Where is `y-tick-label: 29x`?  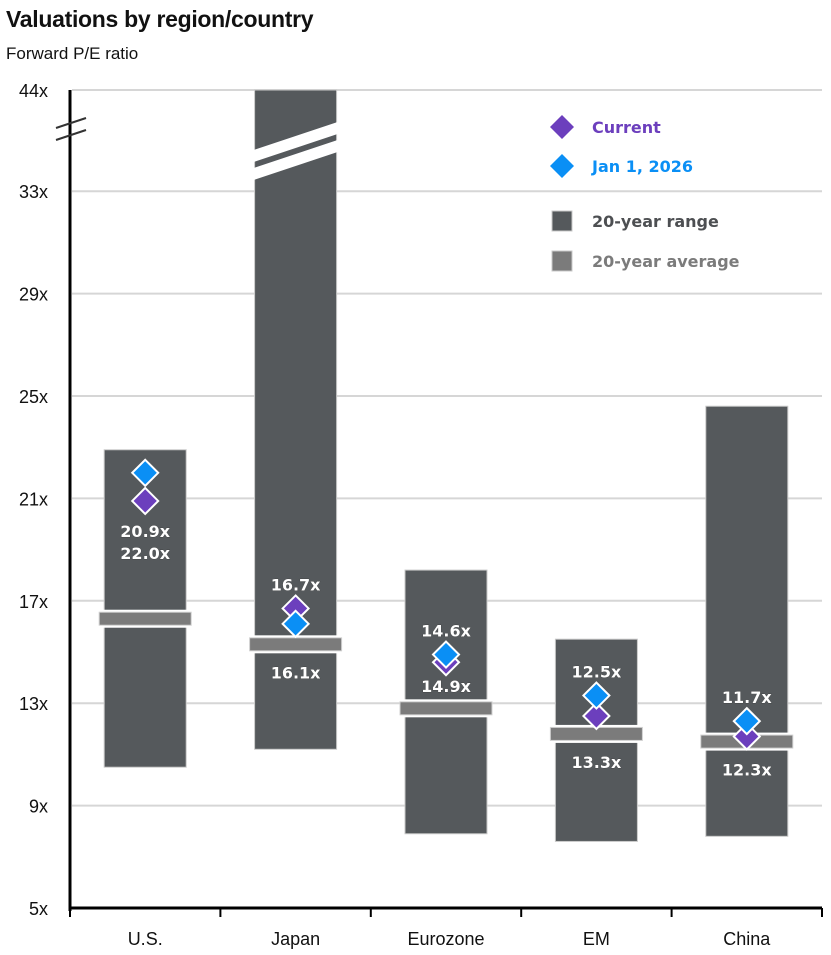
y-tick-label: 29x is located at coordinates (33, 295).